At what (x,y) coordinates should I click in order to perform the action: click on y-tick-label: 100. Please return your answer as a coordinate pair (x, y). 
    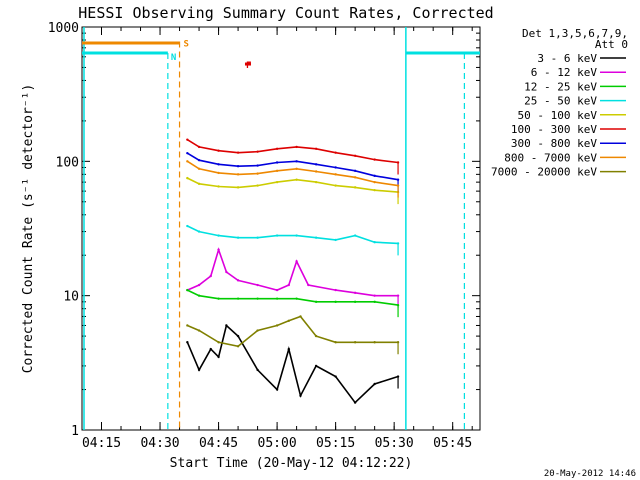
    Looking at the image, I should click on (67, 162).